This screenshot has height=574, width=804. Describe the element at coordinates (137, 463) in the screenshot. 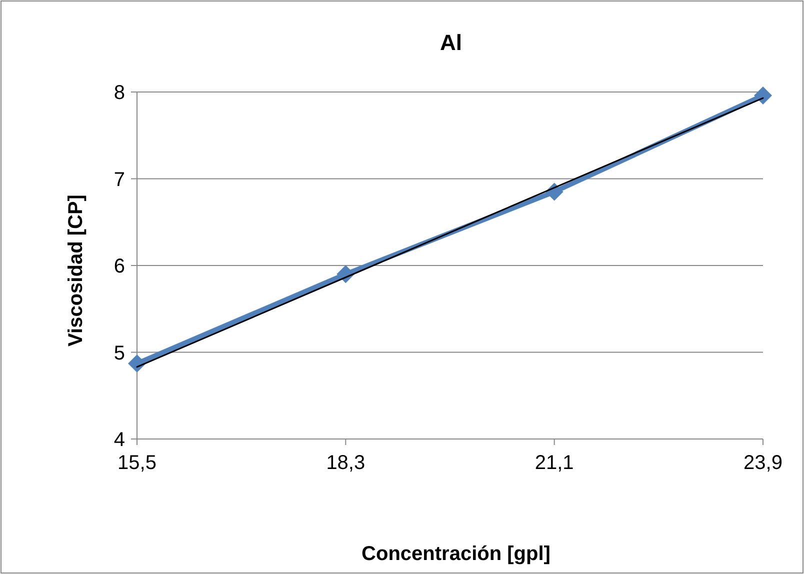

I see `x-tick-label: 15,5` at that location.